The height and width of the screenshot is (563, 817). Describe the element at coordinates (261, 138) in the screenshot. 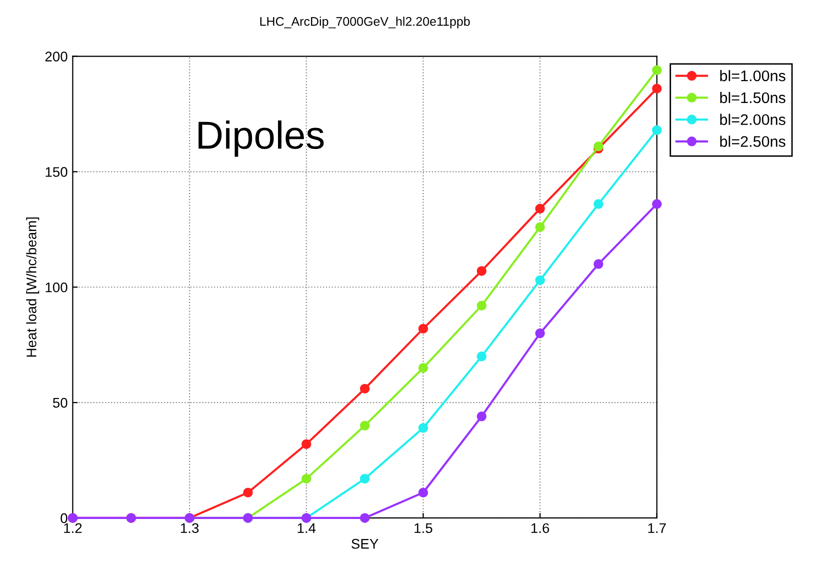

I see `annotation: Dipoles` at that location.